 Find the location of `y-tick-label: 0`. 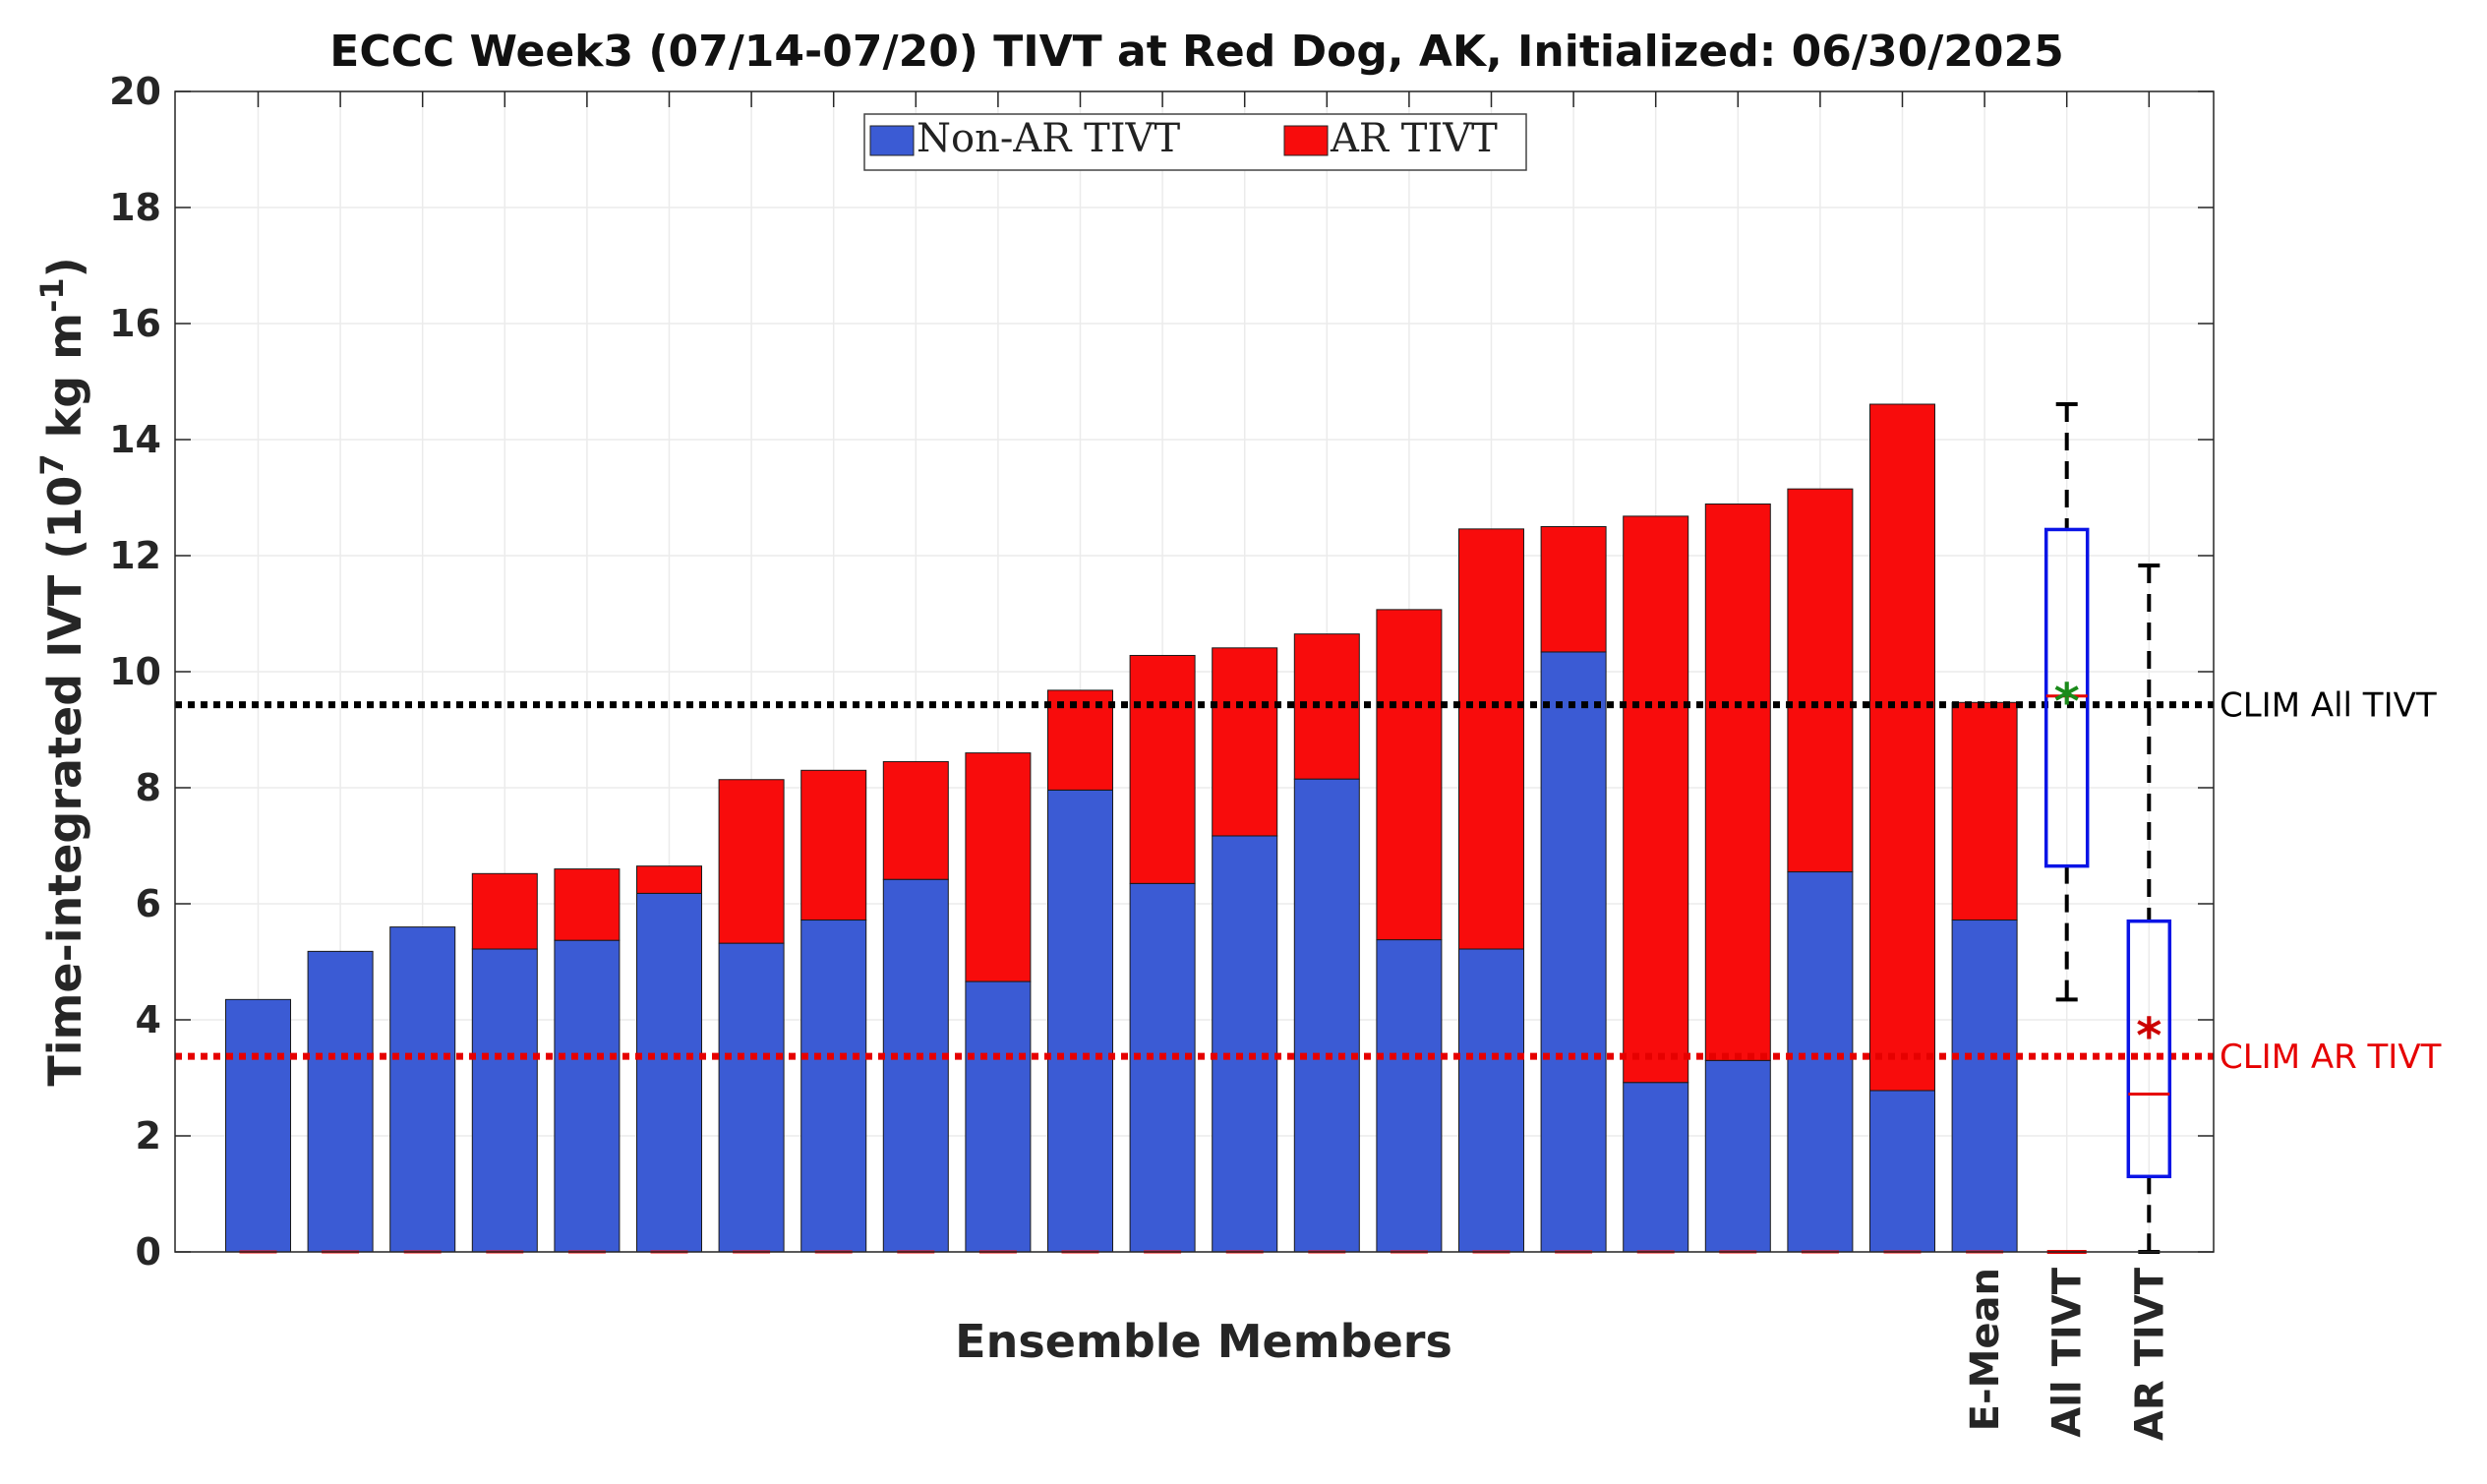

y-tick-label: 0 is located at coordinates (148, 1252).